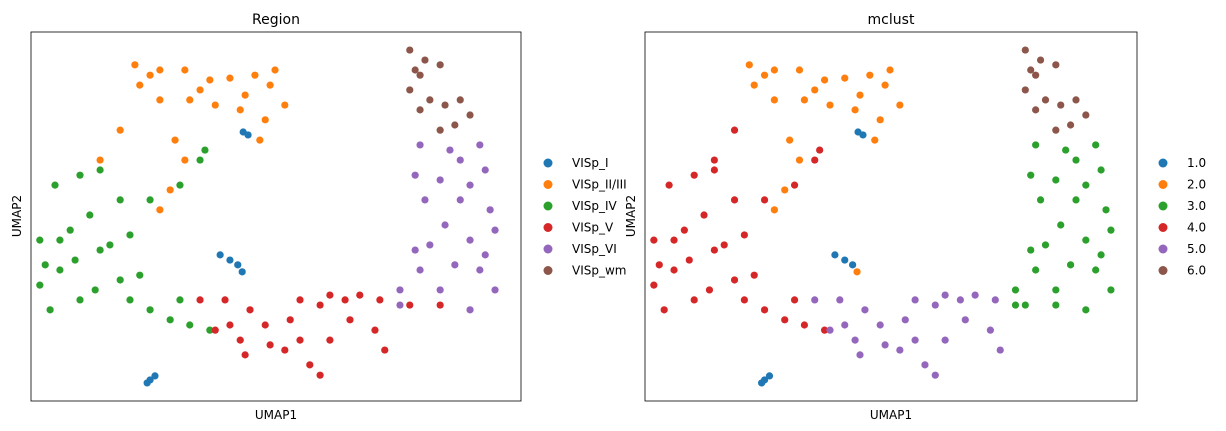 Image resolution: width=1226 pixels, height=431 pixels. What do you see at coordinates (1196, 185) in the screenshot?
I see `legend-label: 2.0` at bounding box center [1196, 185].